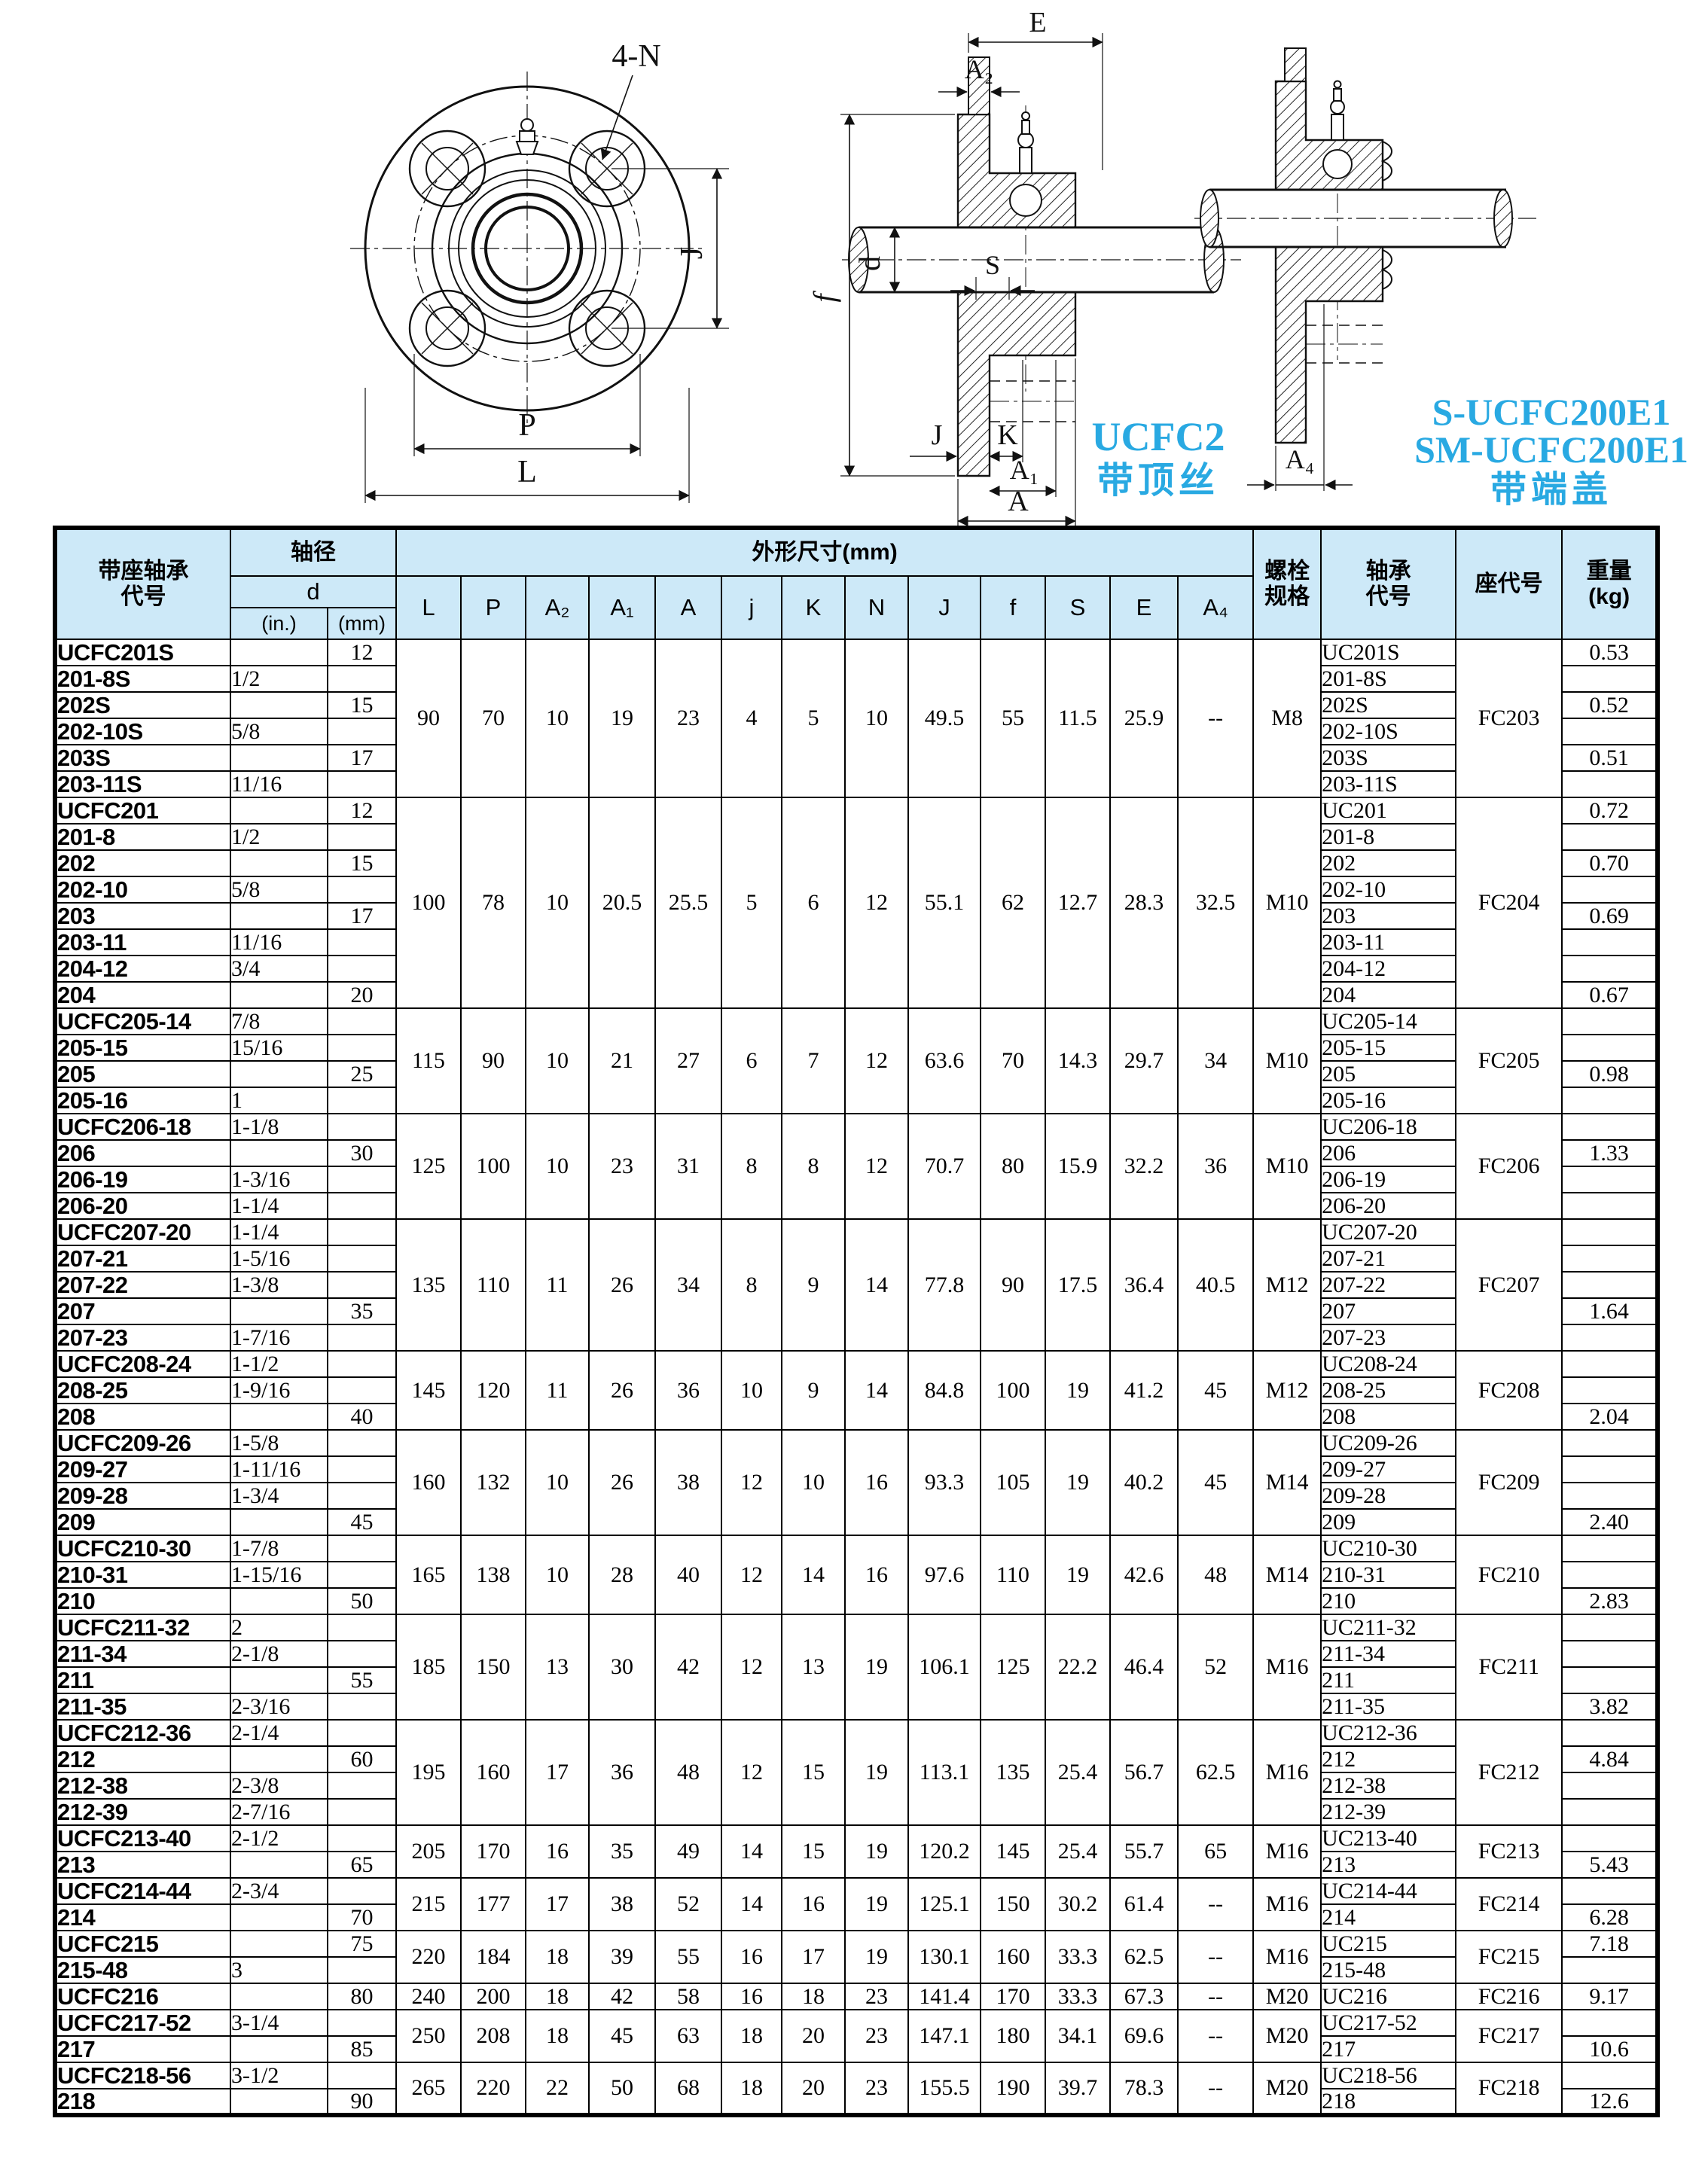 The width and height of the screenshot is (1708, 2161). Describe the element at coordinates (362, 1944) in the screenshot. I see `mm-cell: 75` at that location.